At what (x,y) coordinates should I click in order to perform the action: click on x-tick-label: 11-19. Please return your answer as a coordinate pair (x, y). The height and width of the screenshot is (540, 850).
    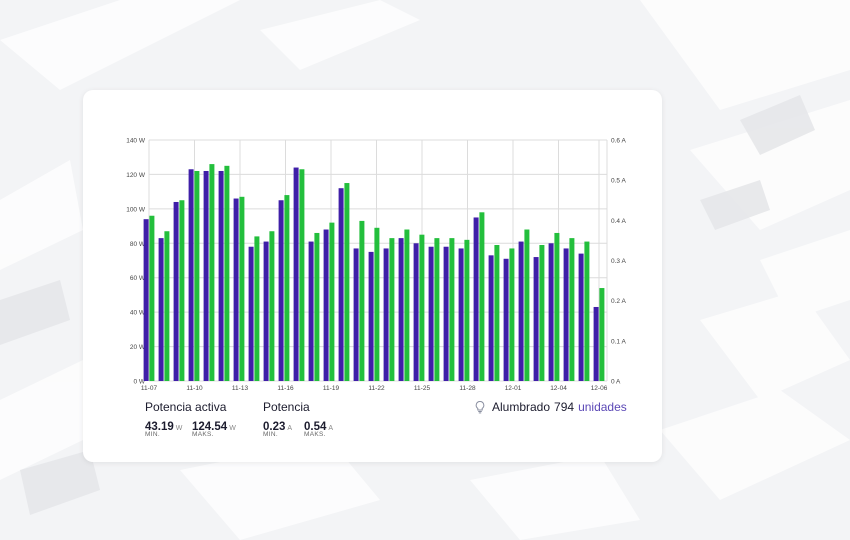
    Looking at the image, I should click on (331, 388).